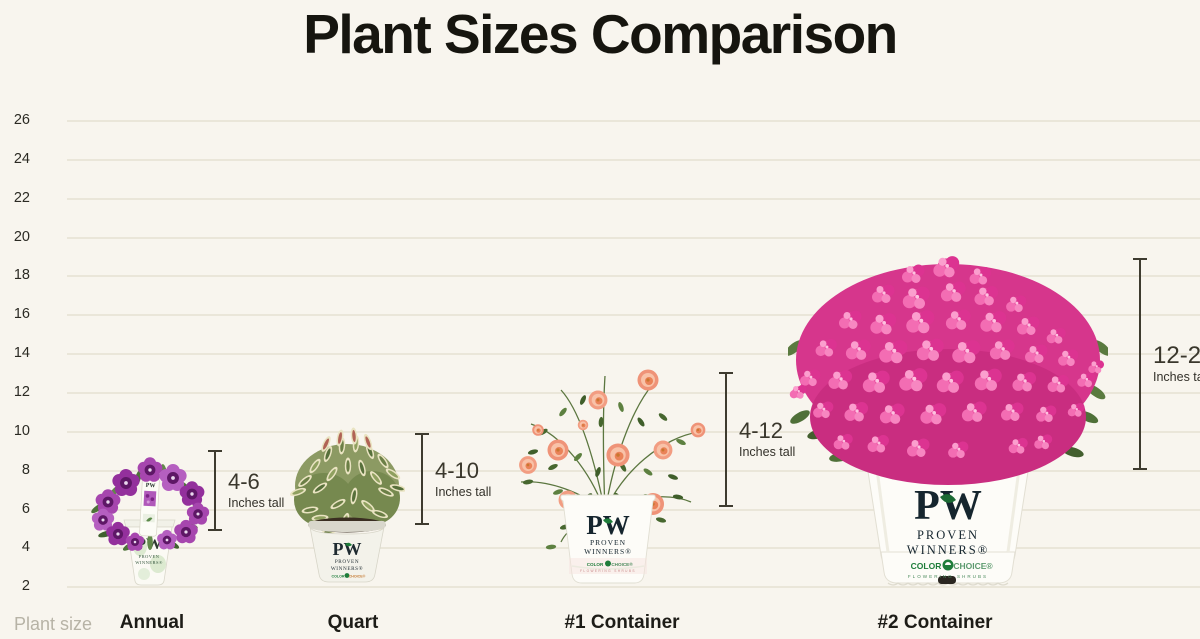  What do you see at coordinates (21, 275) in the screenshot?
I see `y-axis-tick: 18` at bounding box center [21, 275].